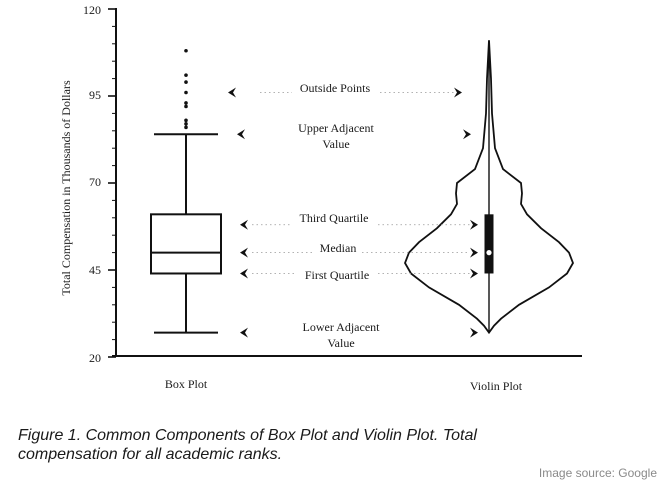 The width and height of the screenshot is (669, 485). Describe the element at coordinates (489, 244) in the screenshot. I see `violin-interquartile-bar` at that location.